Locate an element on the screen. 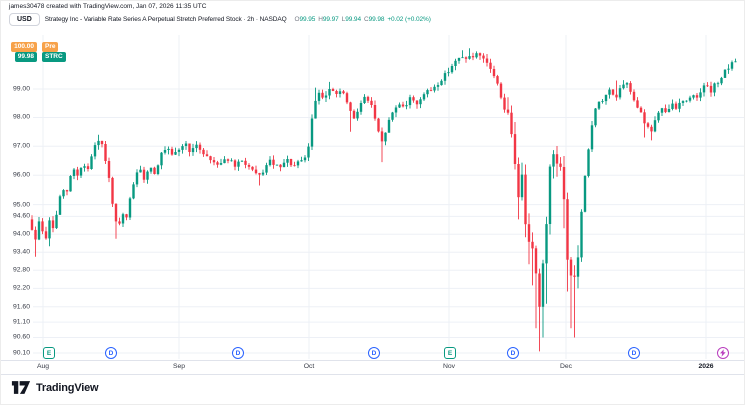 The image size is (745, 405). price-label: 96.00 is located at coordinates (15, 175).